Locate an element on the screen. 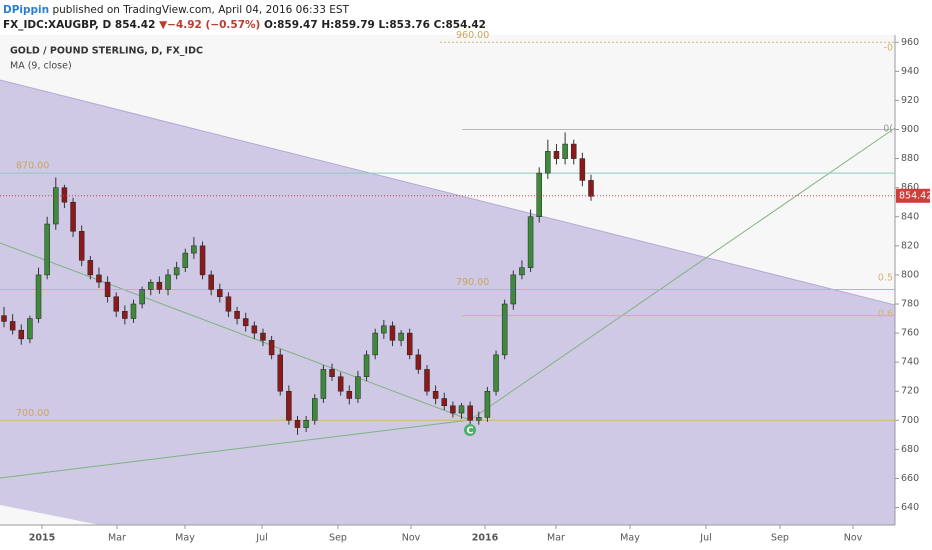  level-label: 960.00 is located at coordinates (472, 35).